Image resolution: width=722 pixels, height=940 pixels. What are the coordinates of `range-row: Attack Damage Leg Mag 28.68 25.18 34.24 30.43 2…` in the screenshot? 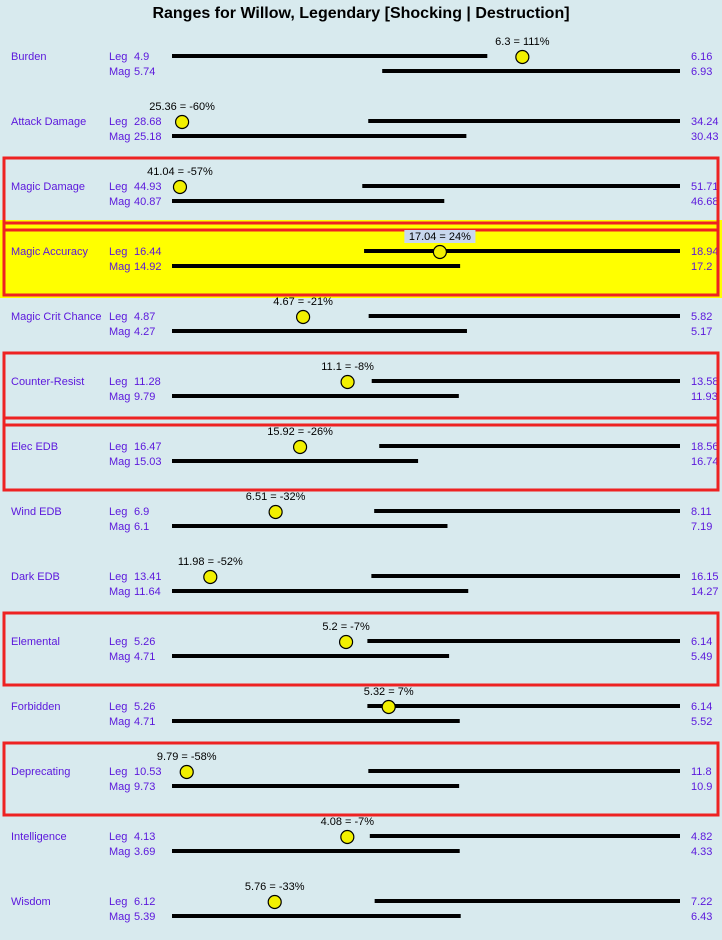 It's located at (365, 122).